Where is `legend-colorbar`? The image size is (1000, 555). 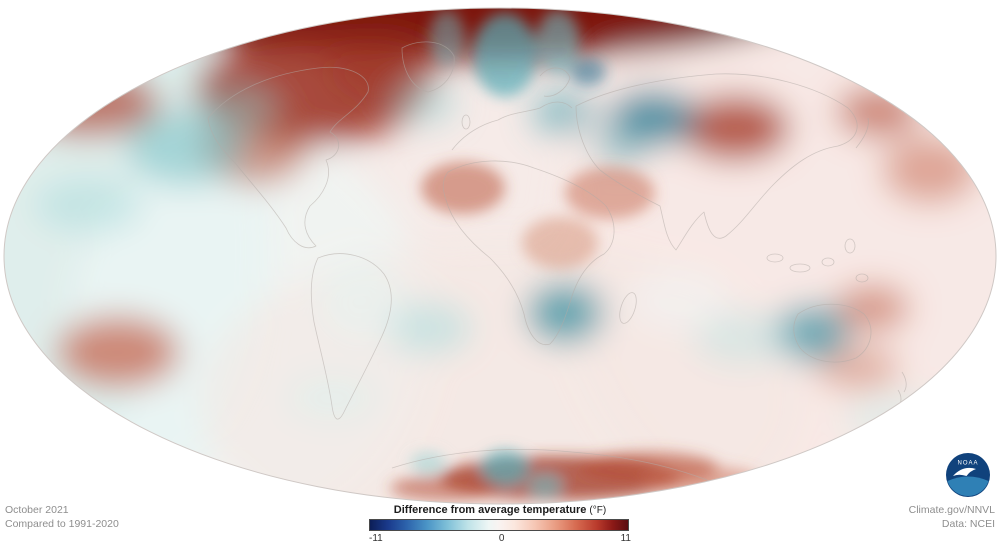
legend-colorbar is located at coordinates (499, 525).